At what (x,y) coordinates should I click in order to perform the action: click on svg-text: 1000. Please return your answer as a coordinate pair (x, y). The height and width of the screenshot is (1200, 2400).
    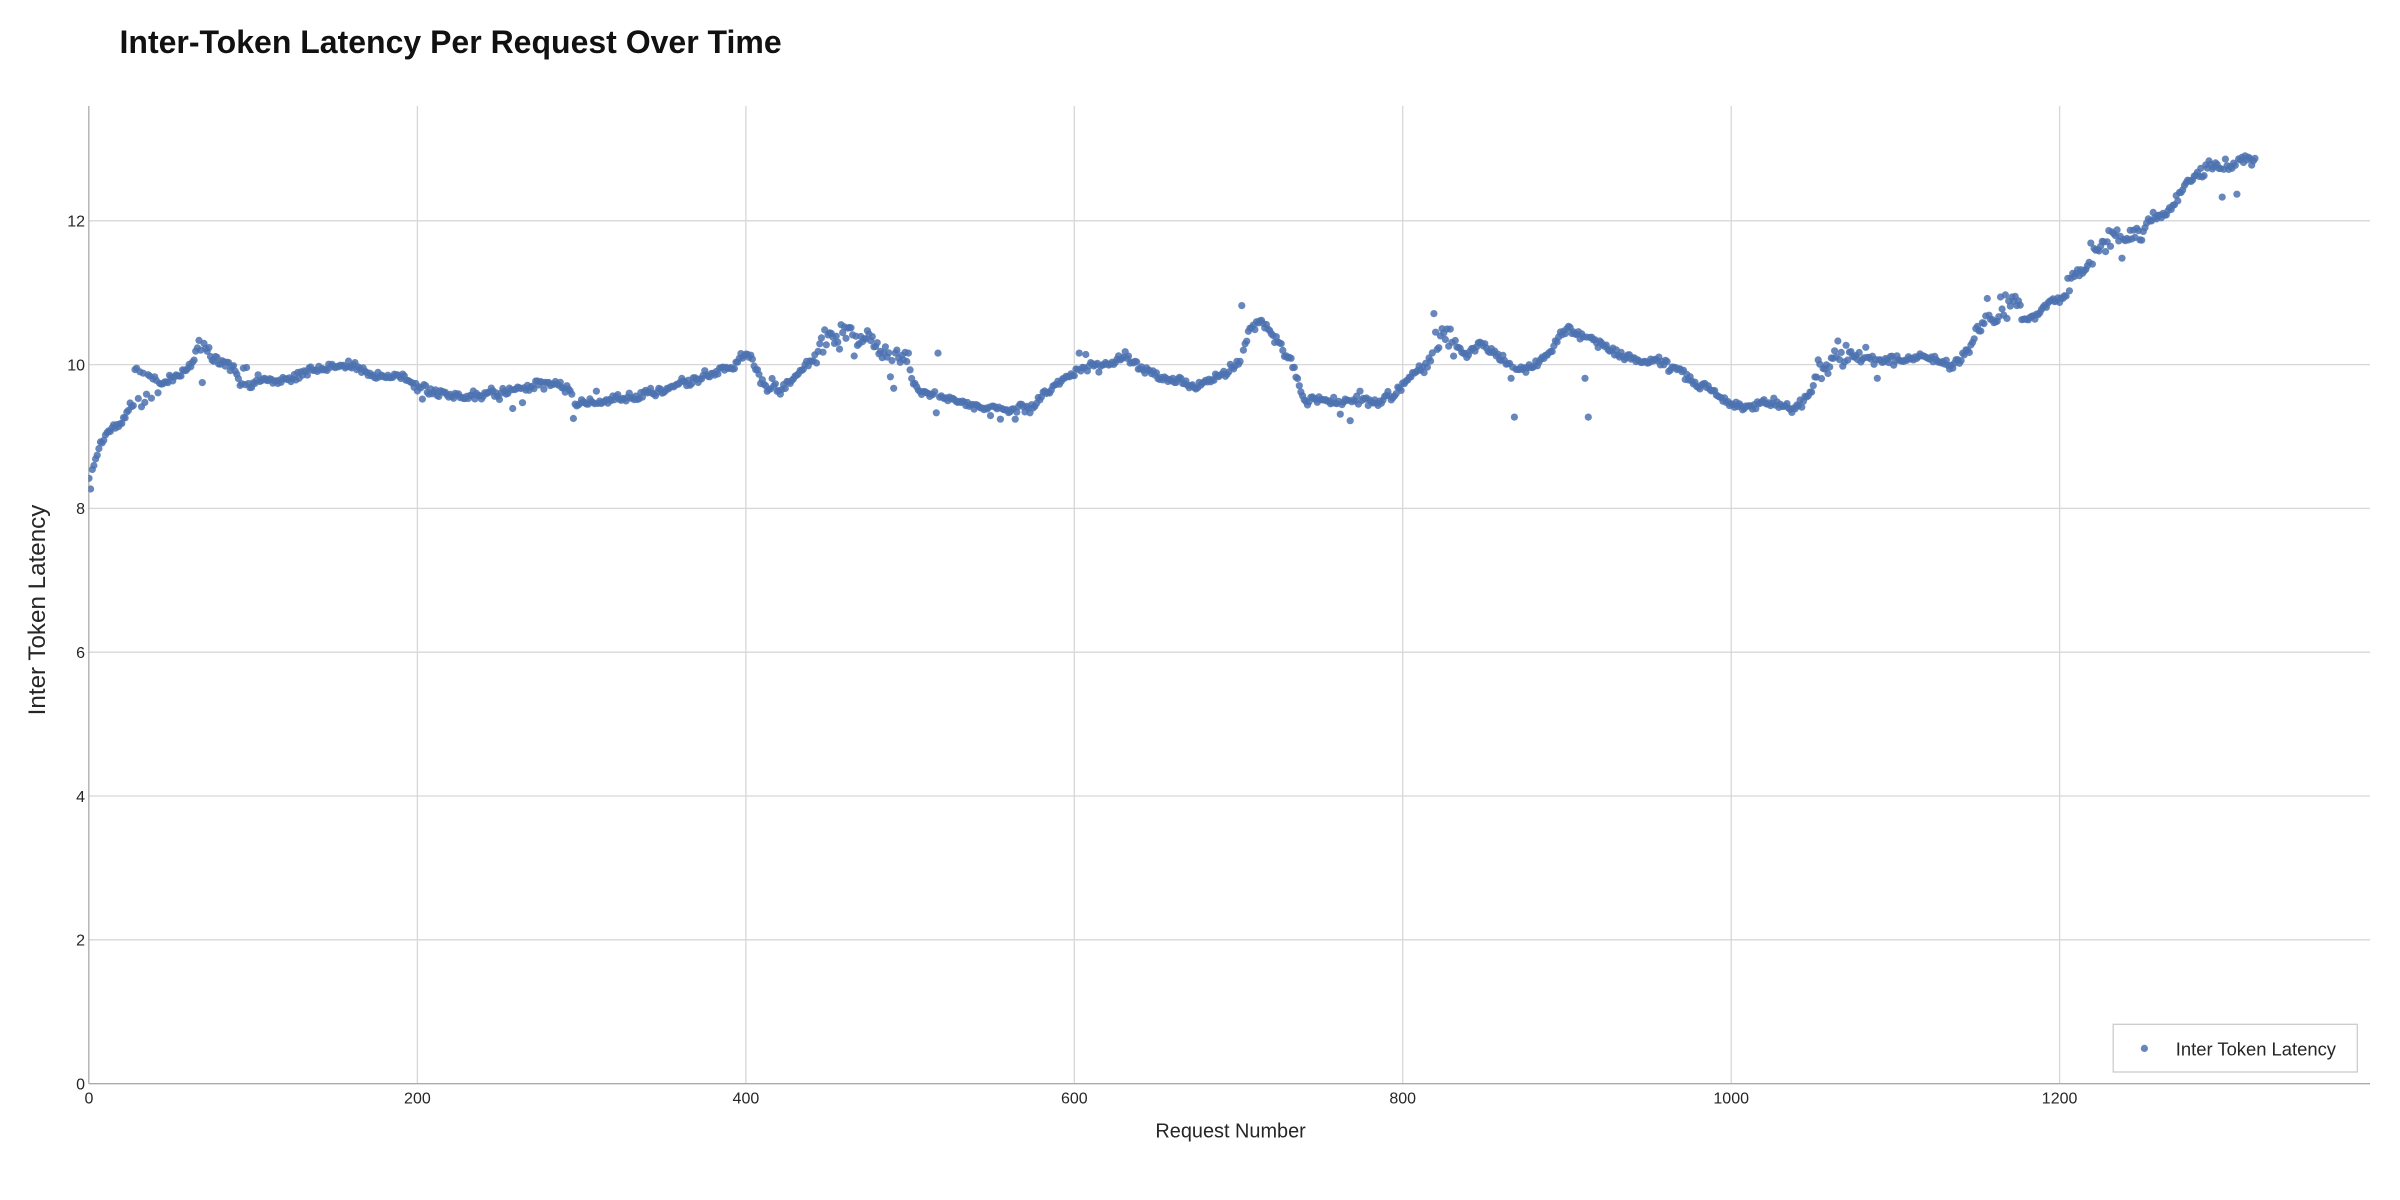
    Looking at the image, I should click on (1731, 1099).